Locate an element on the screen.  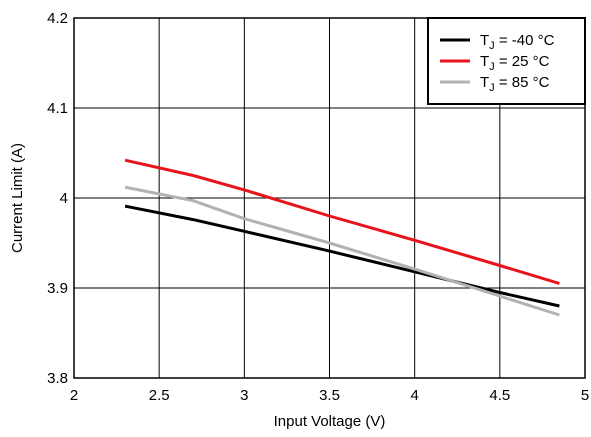
x-tick-label: 3 is located at coordinates (244, 395).